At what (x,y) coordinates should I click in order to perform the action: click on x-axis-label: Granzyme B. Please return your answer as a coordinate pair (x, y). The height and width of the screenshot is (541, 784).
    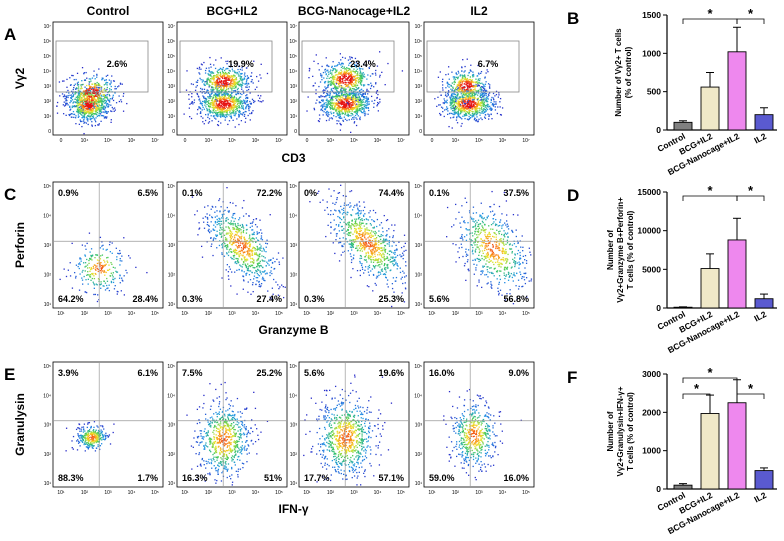
    Looking at the image, I should click on (293, 330).